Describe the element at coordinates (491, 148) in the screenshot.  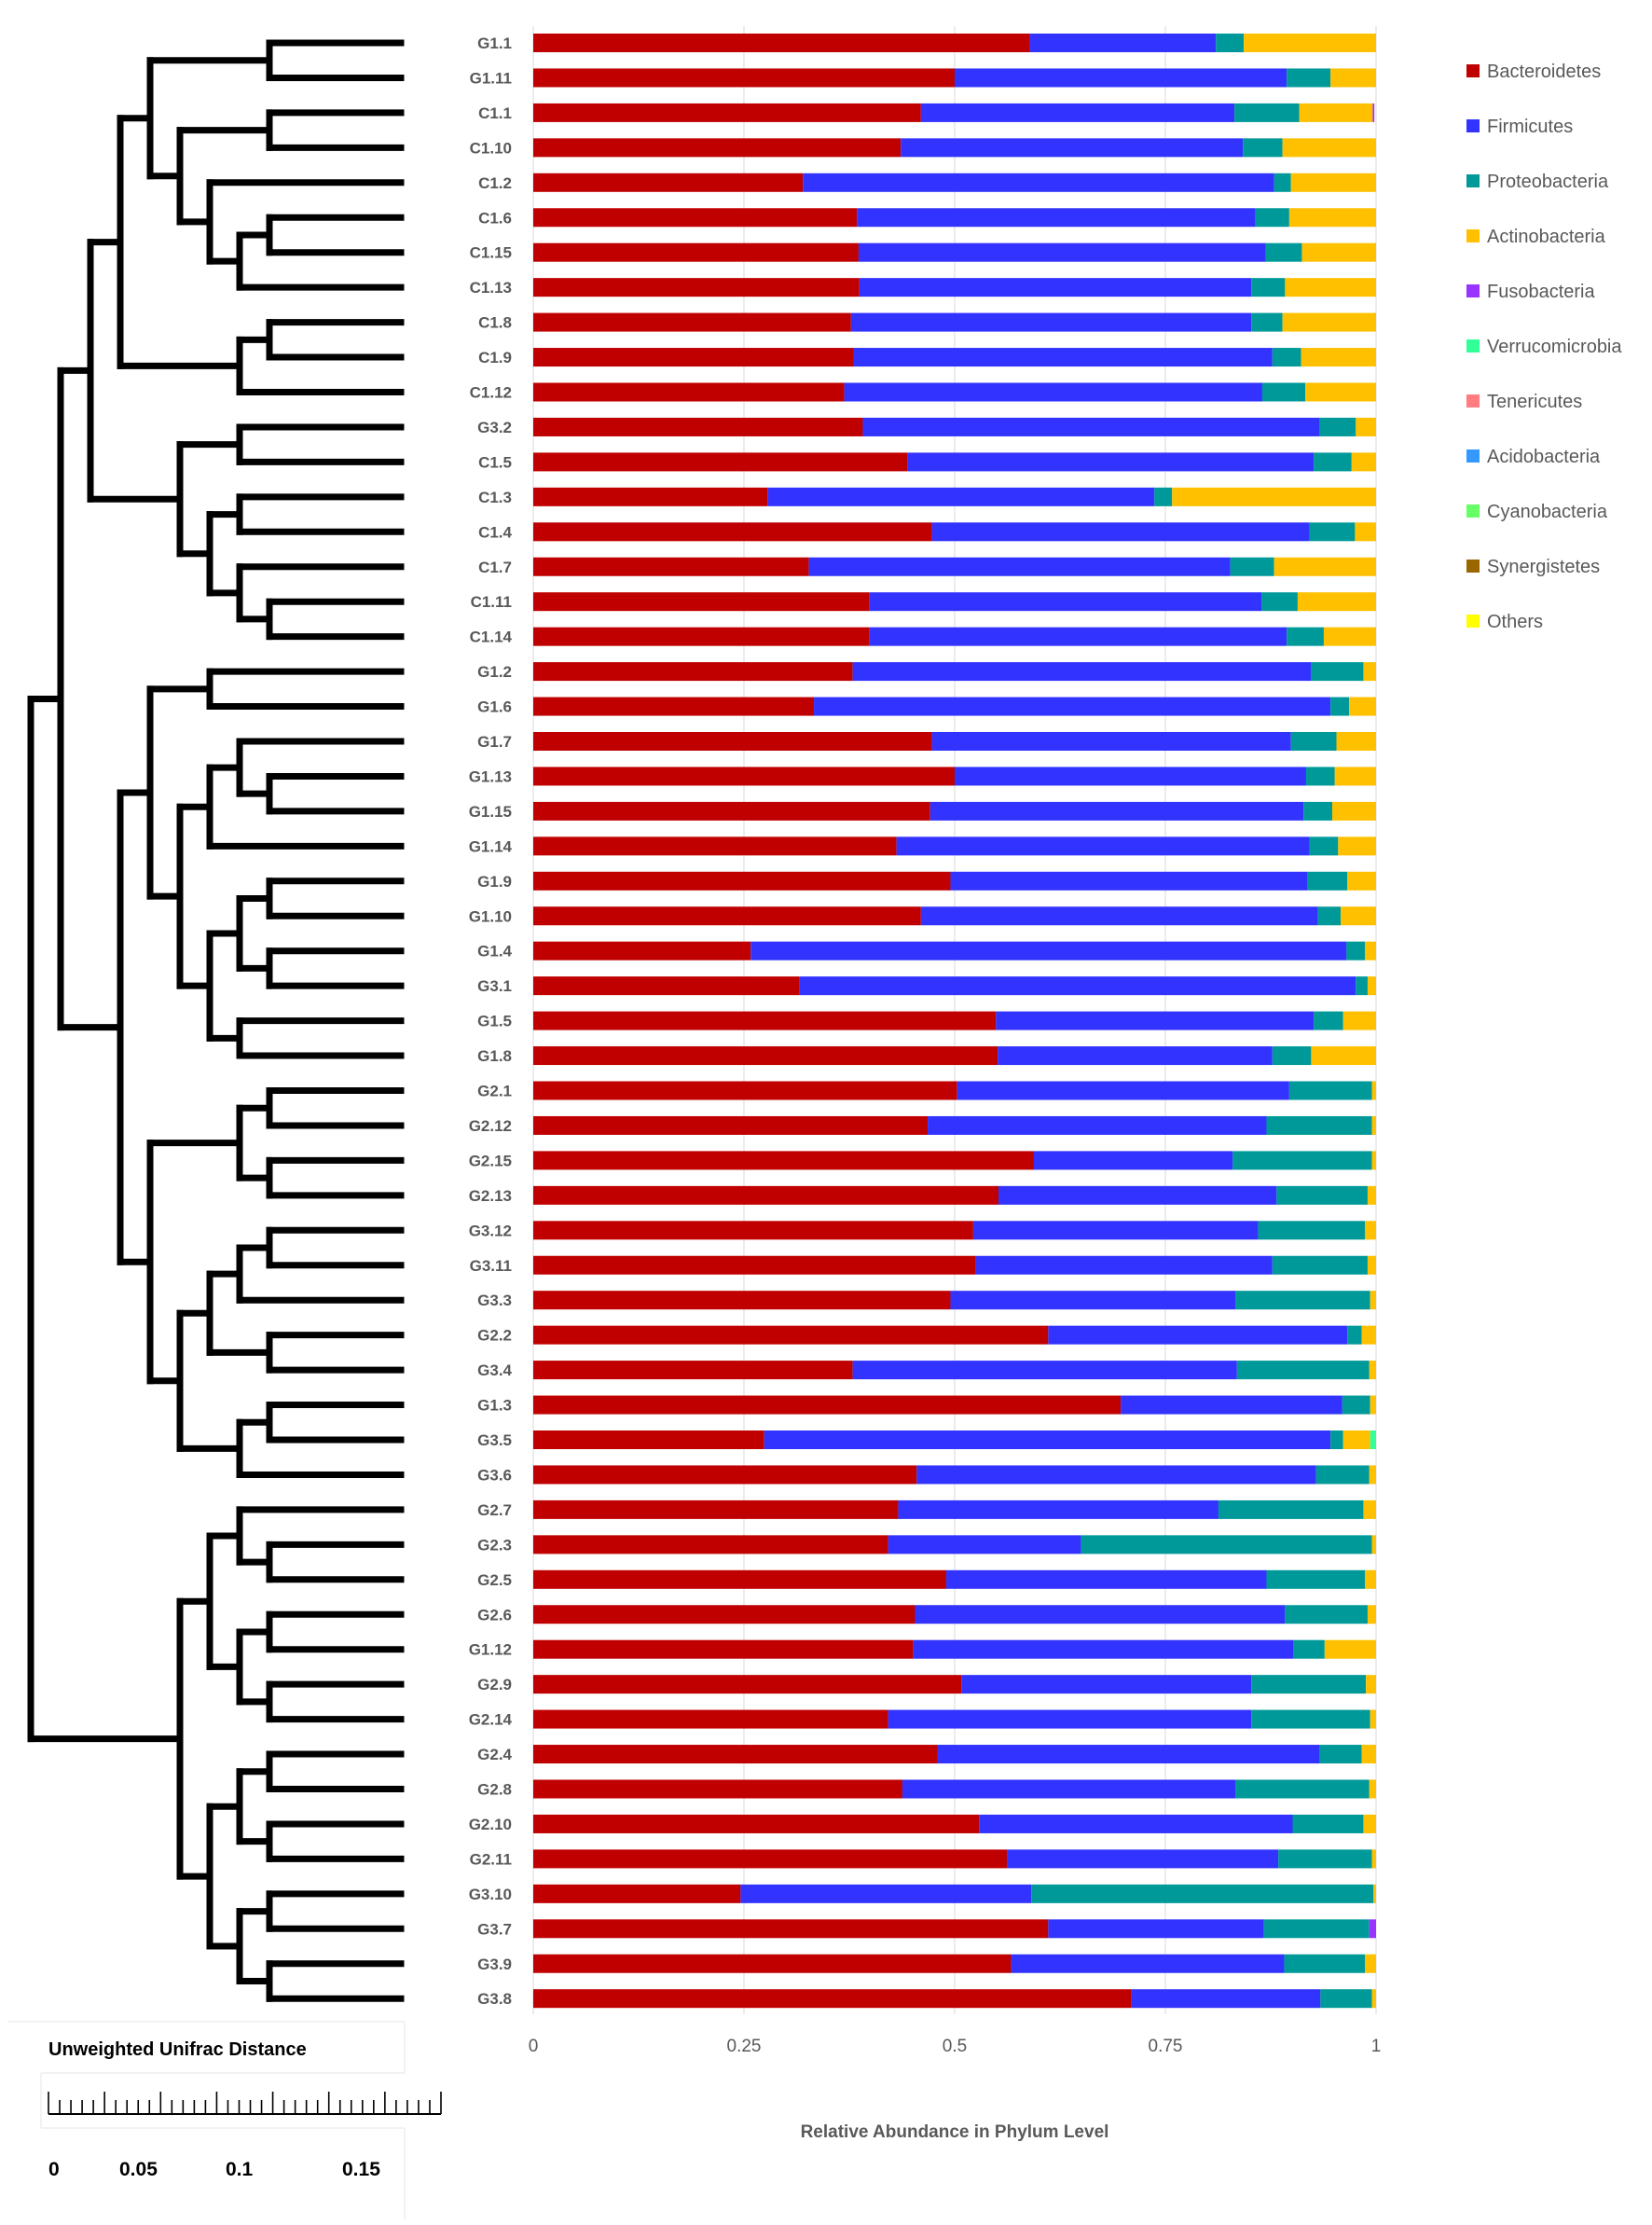
I see `sample-label: C1.10` at that location.